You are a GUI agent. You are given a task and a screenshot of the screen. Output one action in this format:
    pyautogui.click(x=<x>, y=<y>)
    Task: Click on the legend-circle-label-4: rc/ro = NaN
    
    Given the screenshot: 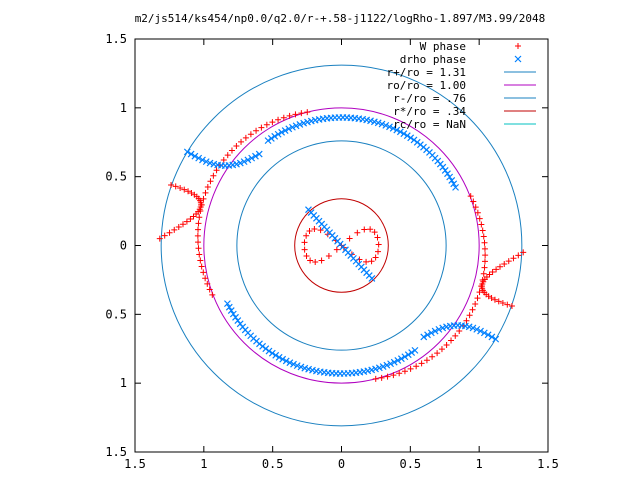 What is the action you would take?
    pyautogui.click(x=429, y=124)
    